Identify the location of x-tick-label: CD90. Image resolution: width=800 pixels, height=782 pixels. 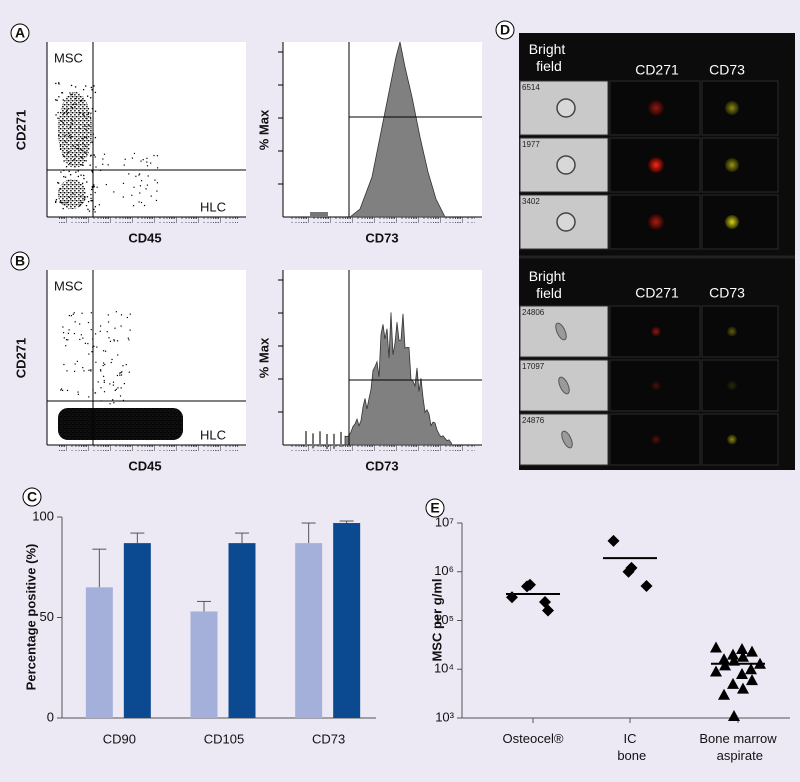
(119, 738).